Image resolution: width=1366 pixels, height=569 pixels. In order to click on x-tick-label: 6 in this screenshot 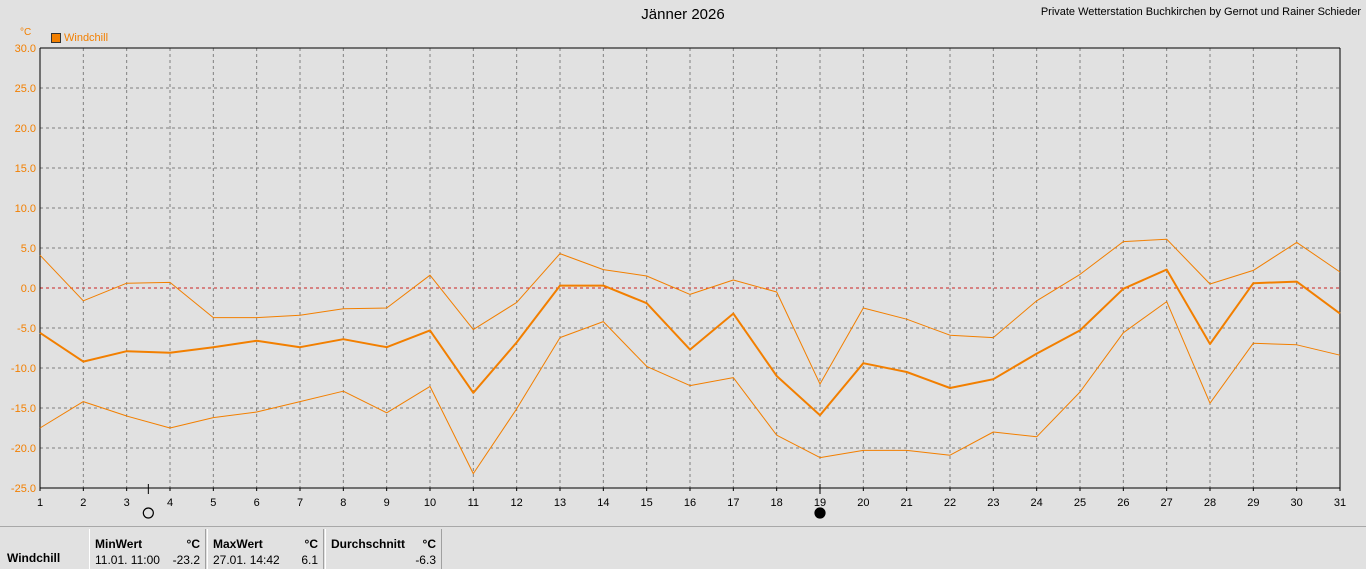, I will do `click(257, 503)`.